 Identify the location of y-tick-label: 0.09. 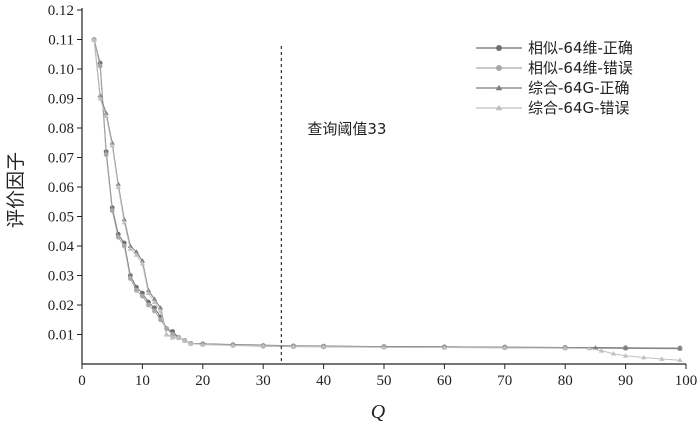
(61, 100).